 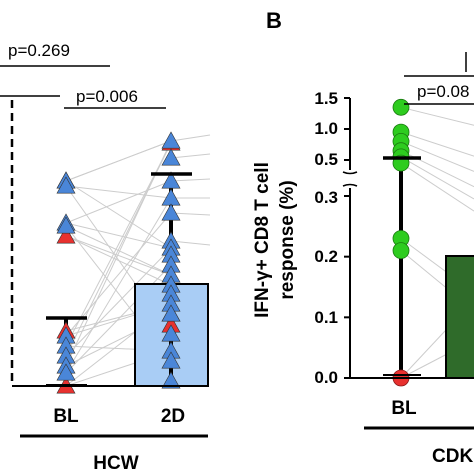 What do you see at coordinates (66, 416) in the screenshot?
I see `tick-label-bl: BL` at bounding box center [66, 416].